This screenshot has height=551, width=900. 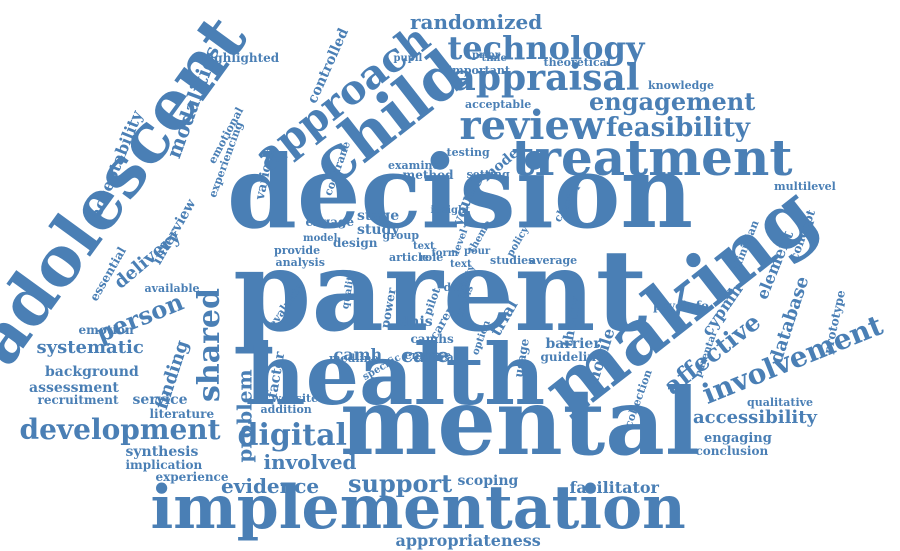 What do you see at coordinates (488, 174) in the screenshot?
I see `word-setting: setting` at bounding box center [488, 174].